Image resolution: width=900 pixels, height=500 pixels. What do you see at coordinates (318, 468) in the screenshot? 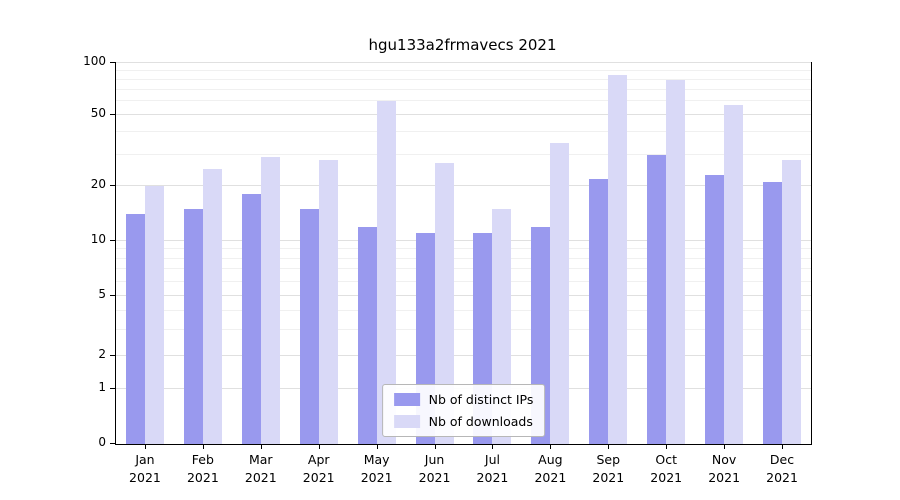
I see `x-tick-label-apr: Apr 2021` at bounding box center [318, 468].